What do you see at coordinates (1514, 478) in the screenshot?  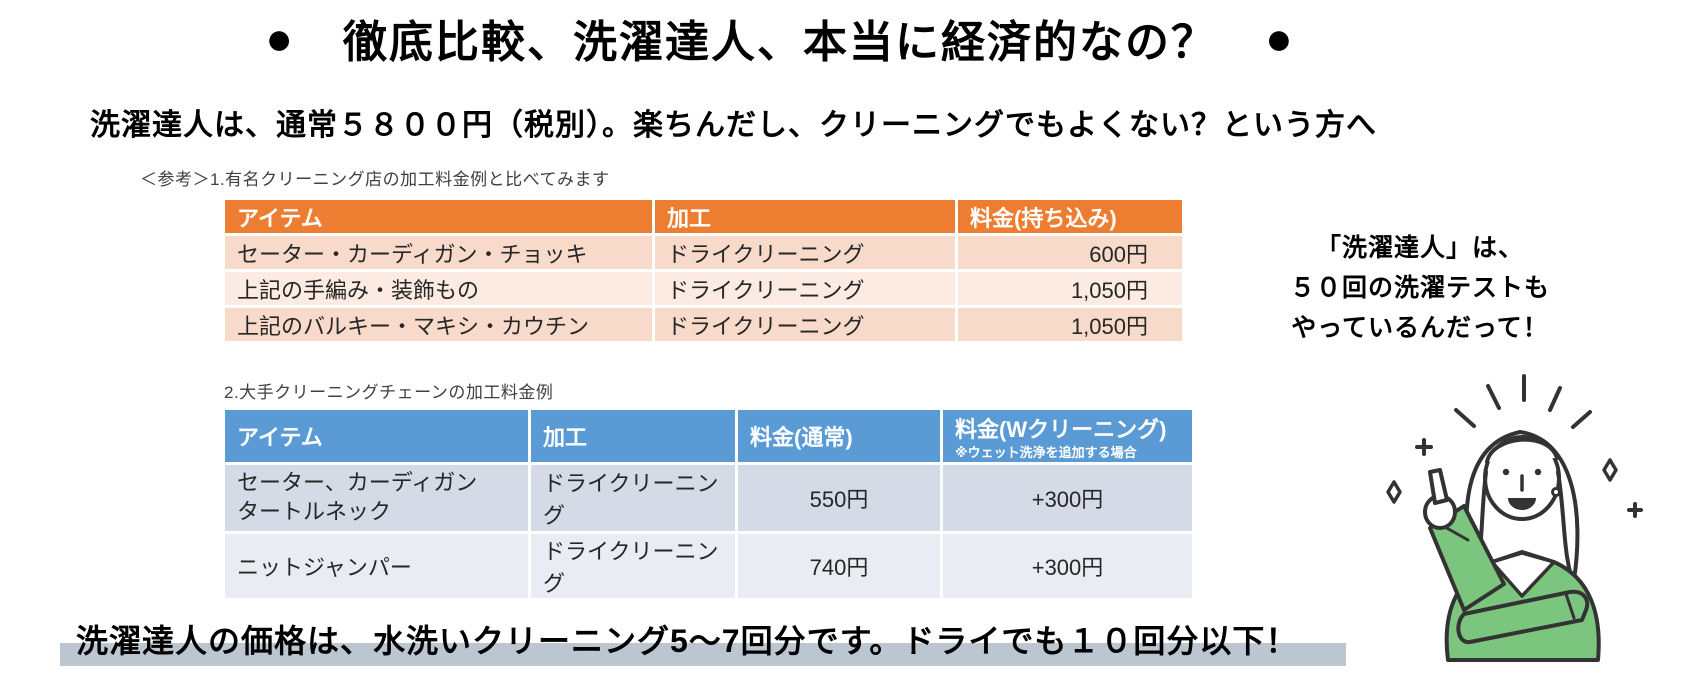 I see `sparkle-icons` at bounding box center [1514, 478].